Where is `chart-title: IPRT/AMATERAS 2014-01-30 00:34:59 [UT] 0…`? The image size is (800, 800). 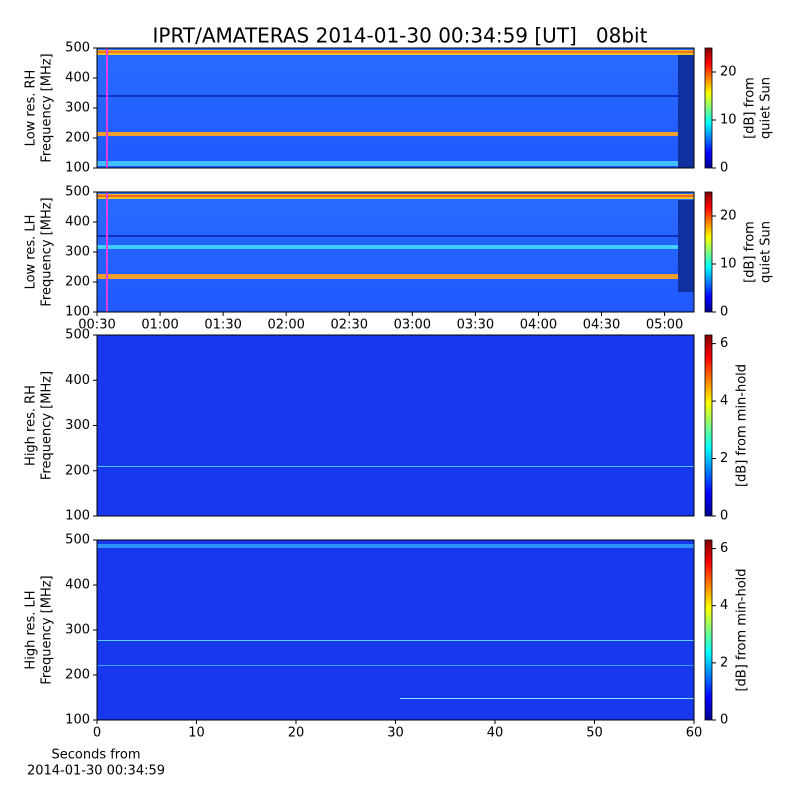 chart-title: IPRT/AMATERAS 2014-01-30 00:34:59 [UT] 0… is located at coordinates (400, 36).